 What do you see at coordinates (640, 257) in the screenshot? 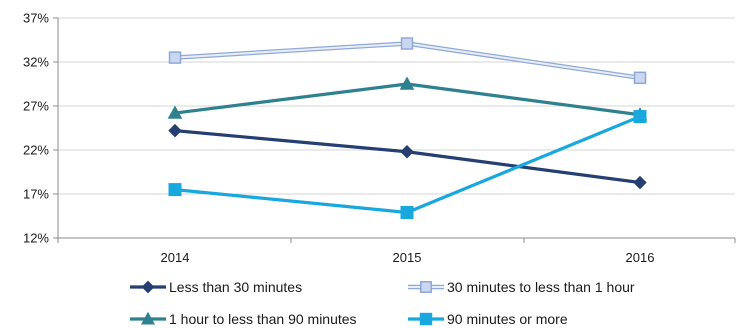
I see `x-tick-label: 2016` at bounding box center [640, 257].